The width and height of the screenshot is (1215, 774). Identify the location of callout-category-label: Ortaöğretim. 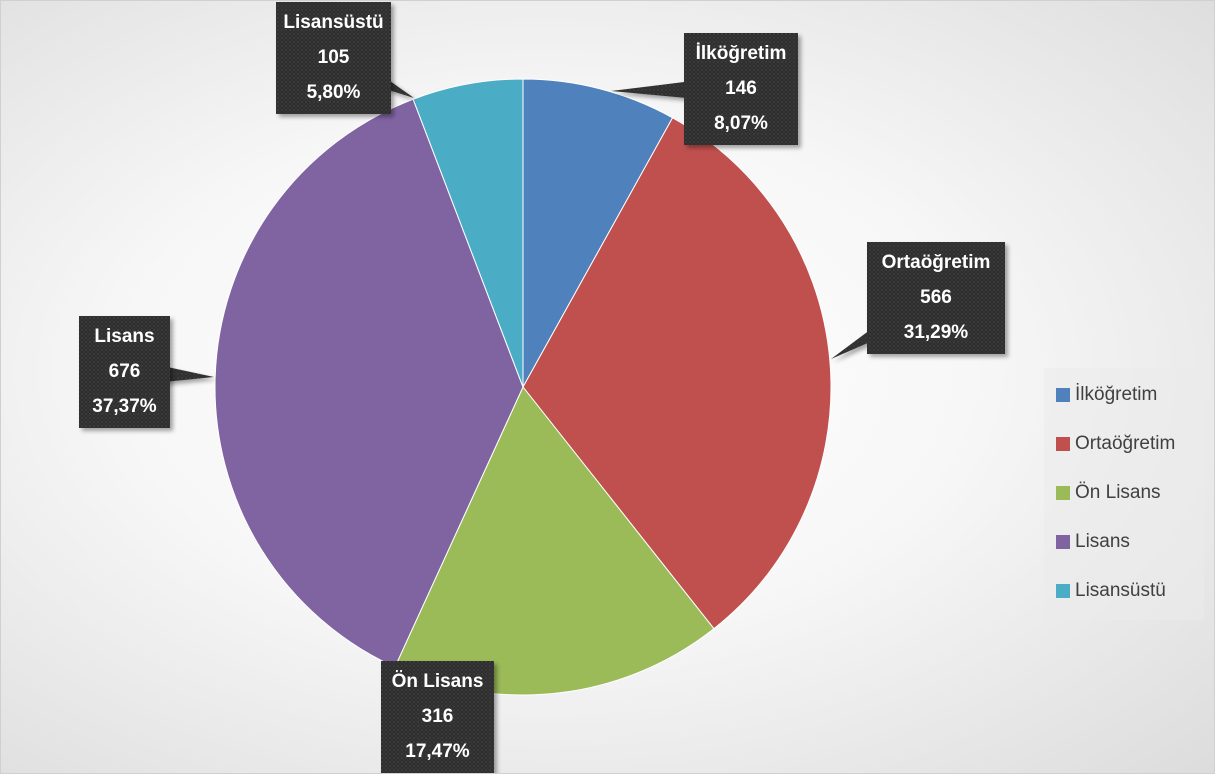
(936, 262).